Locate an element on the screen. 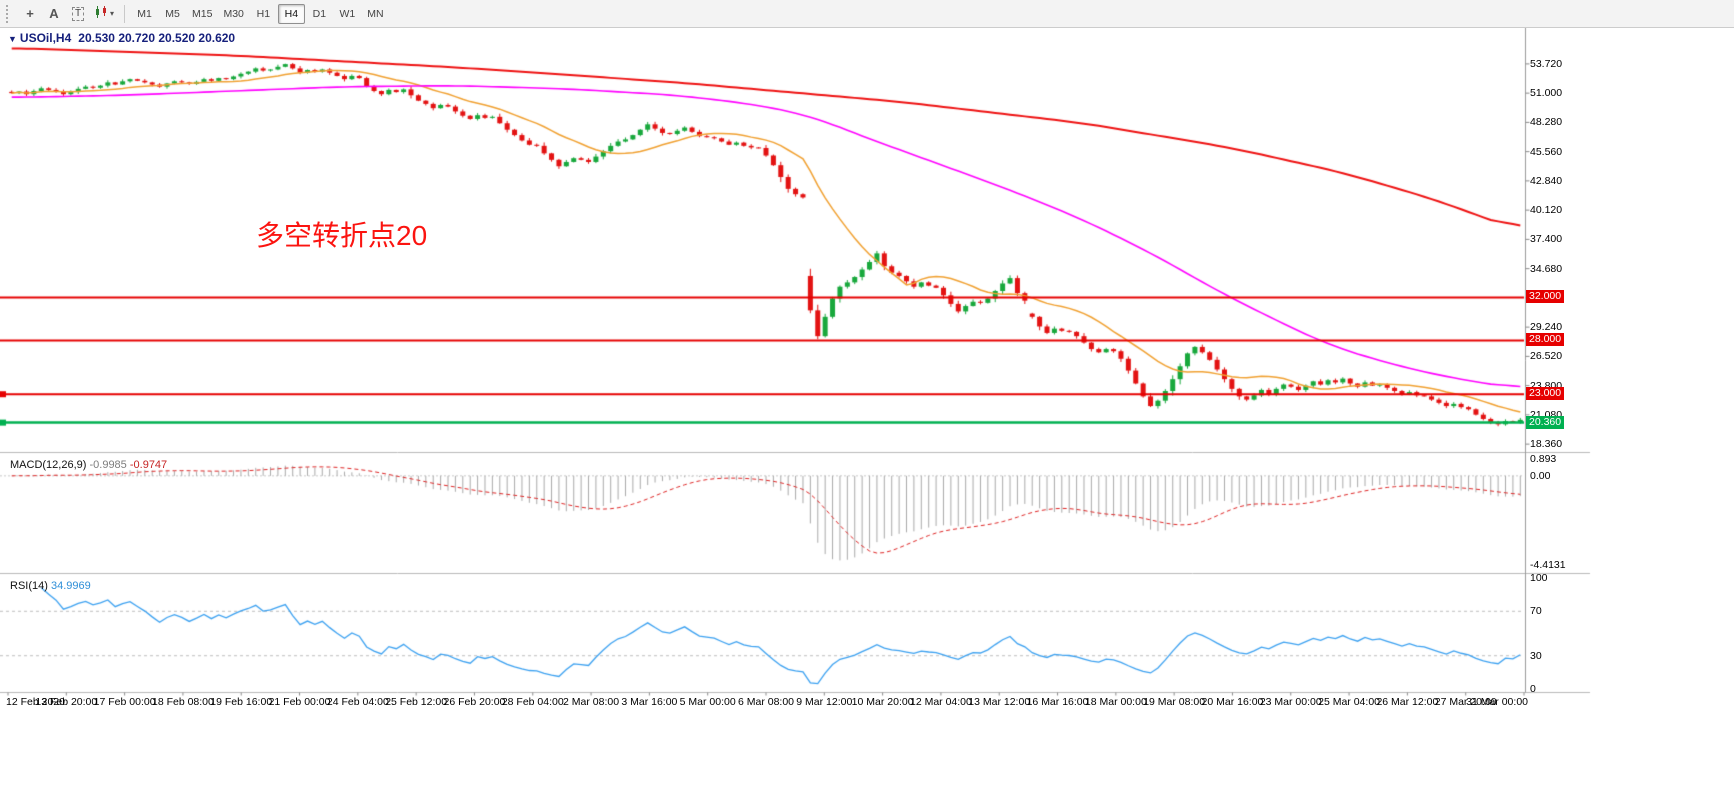 This screenshot has width=1734, height=793. text-label-button: T is located at coordinates (78, 14).